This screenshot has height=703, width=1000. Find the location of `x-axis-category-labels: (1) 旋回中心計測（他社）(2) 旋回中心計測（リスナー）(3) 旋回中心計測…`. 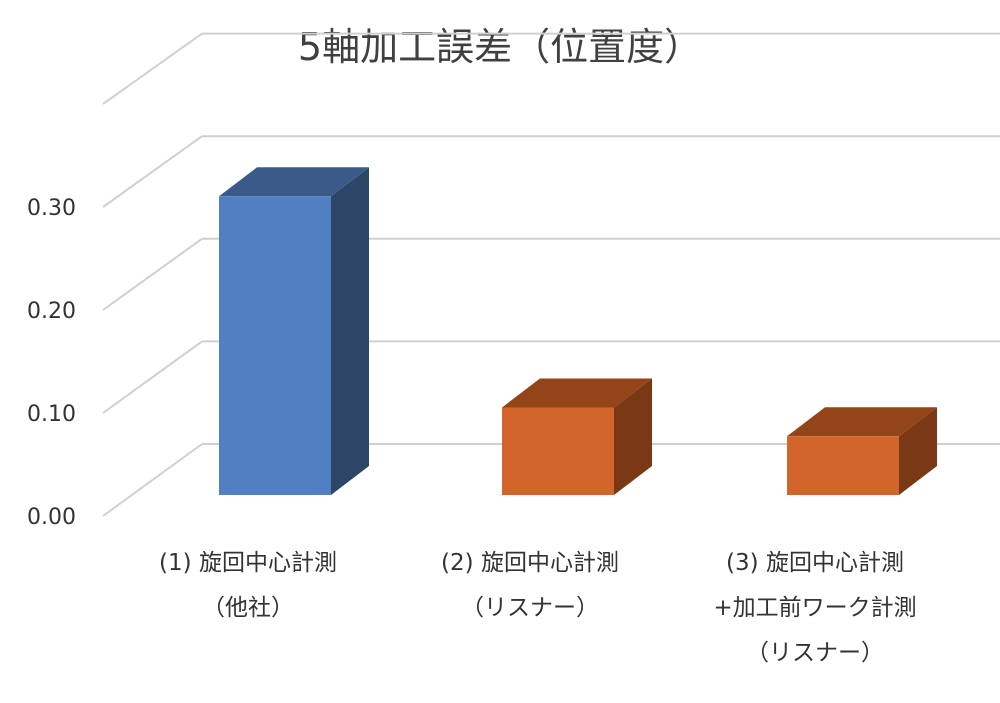

x-axis-category-labels: (1) 旋回中心計測（他社）(2) 旋回中心計測（リスナー）(3) 旋回中心計測… is located at coordinates (538, 608).